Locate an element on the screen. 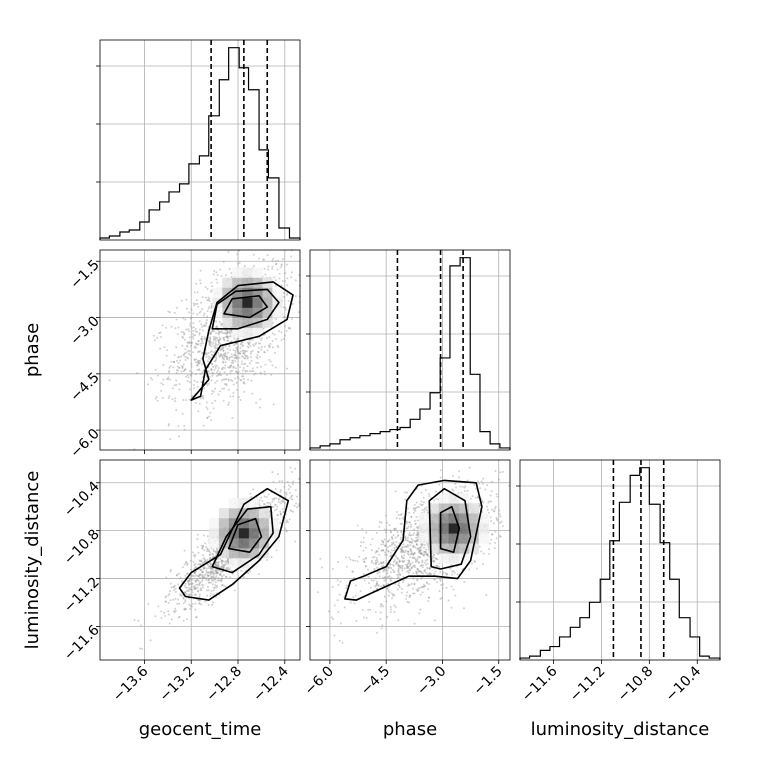 The image size is (760, 760). joint-phase-luminosity-distance-scatter is located at coordinates (413, 555).